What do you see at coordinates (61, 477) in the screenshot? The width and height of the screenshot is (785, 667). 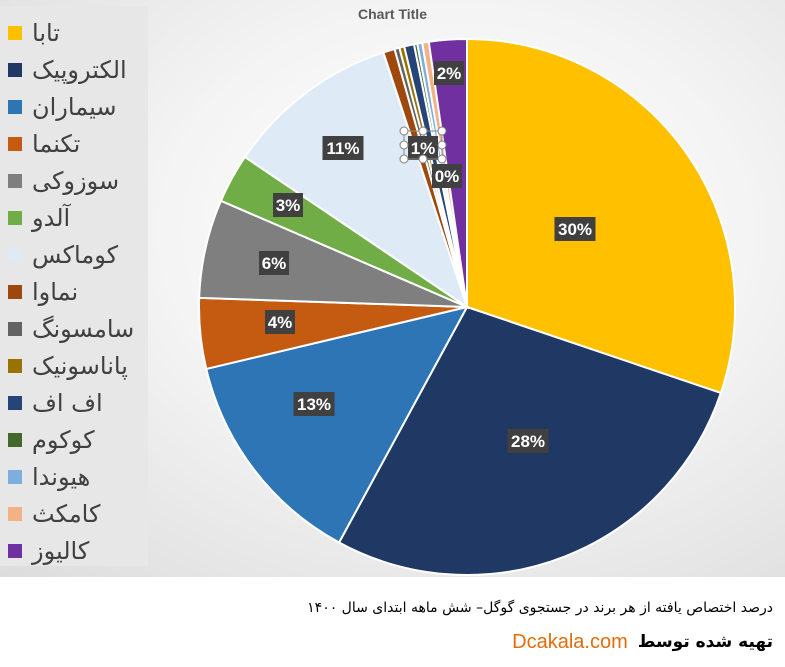 I see `legend-label: هیوندا` at bounding box center [61, 477].